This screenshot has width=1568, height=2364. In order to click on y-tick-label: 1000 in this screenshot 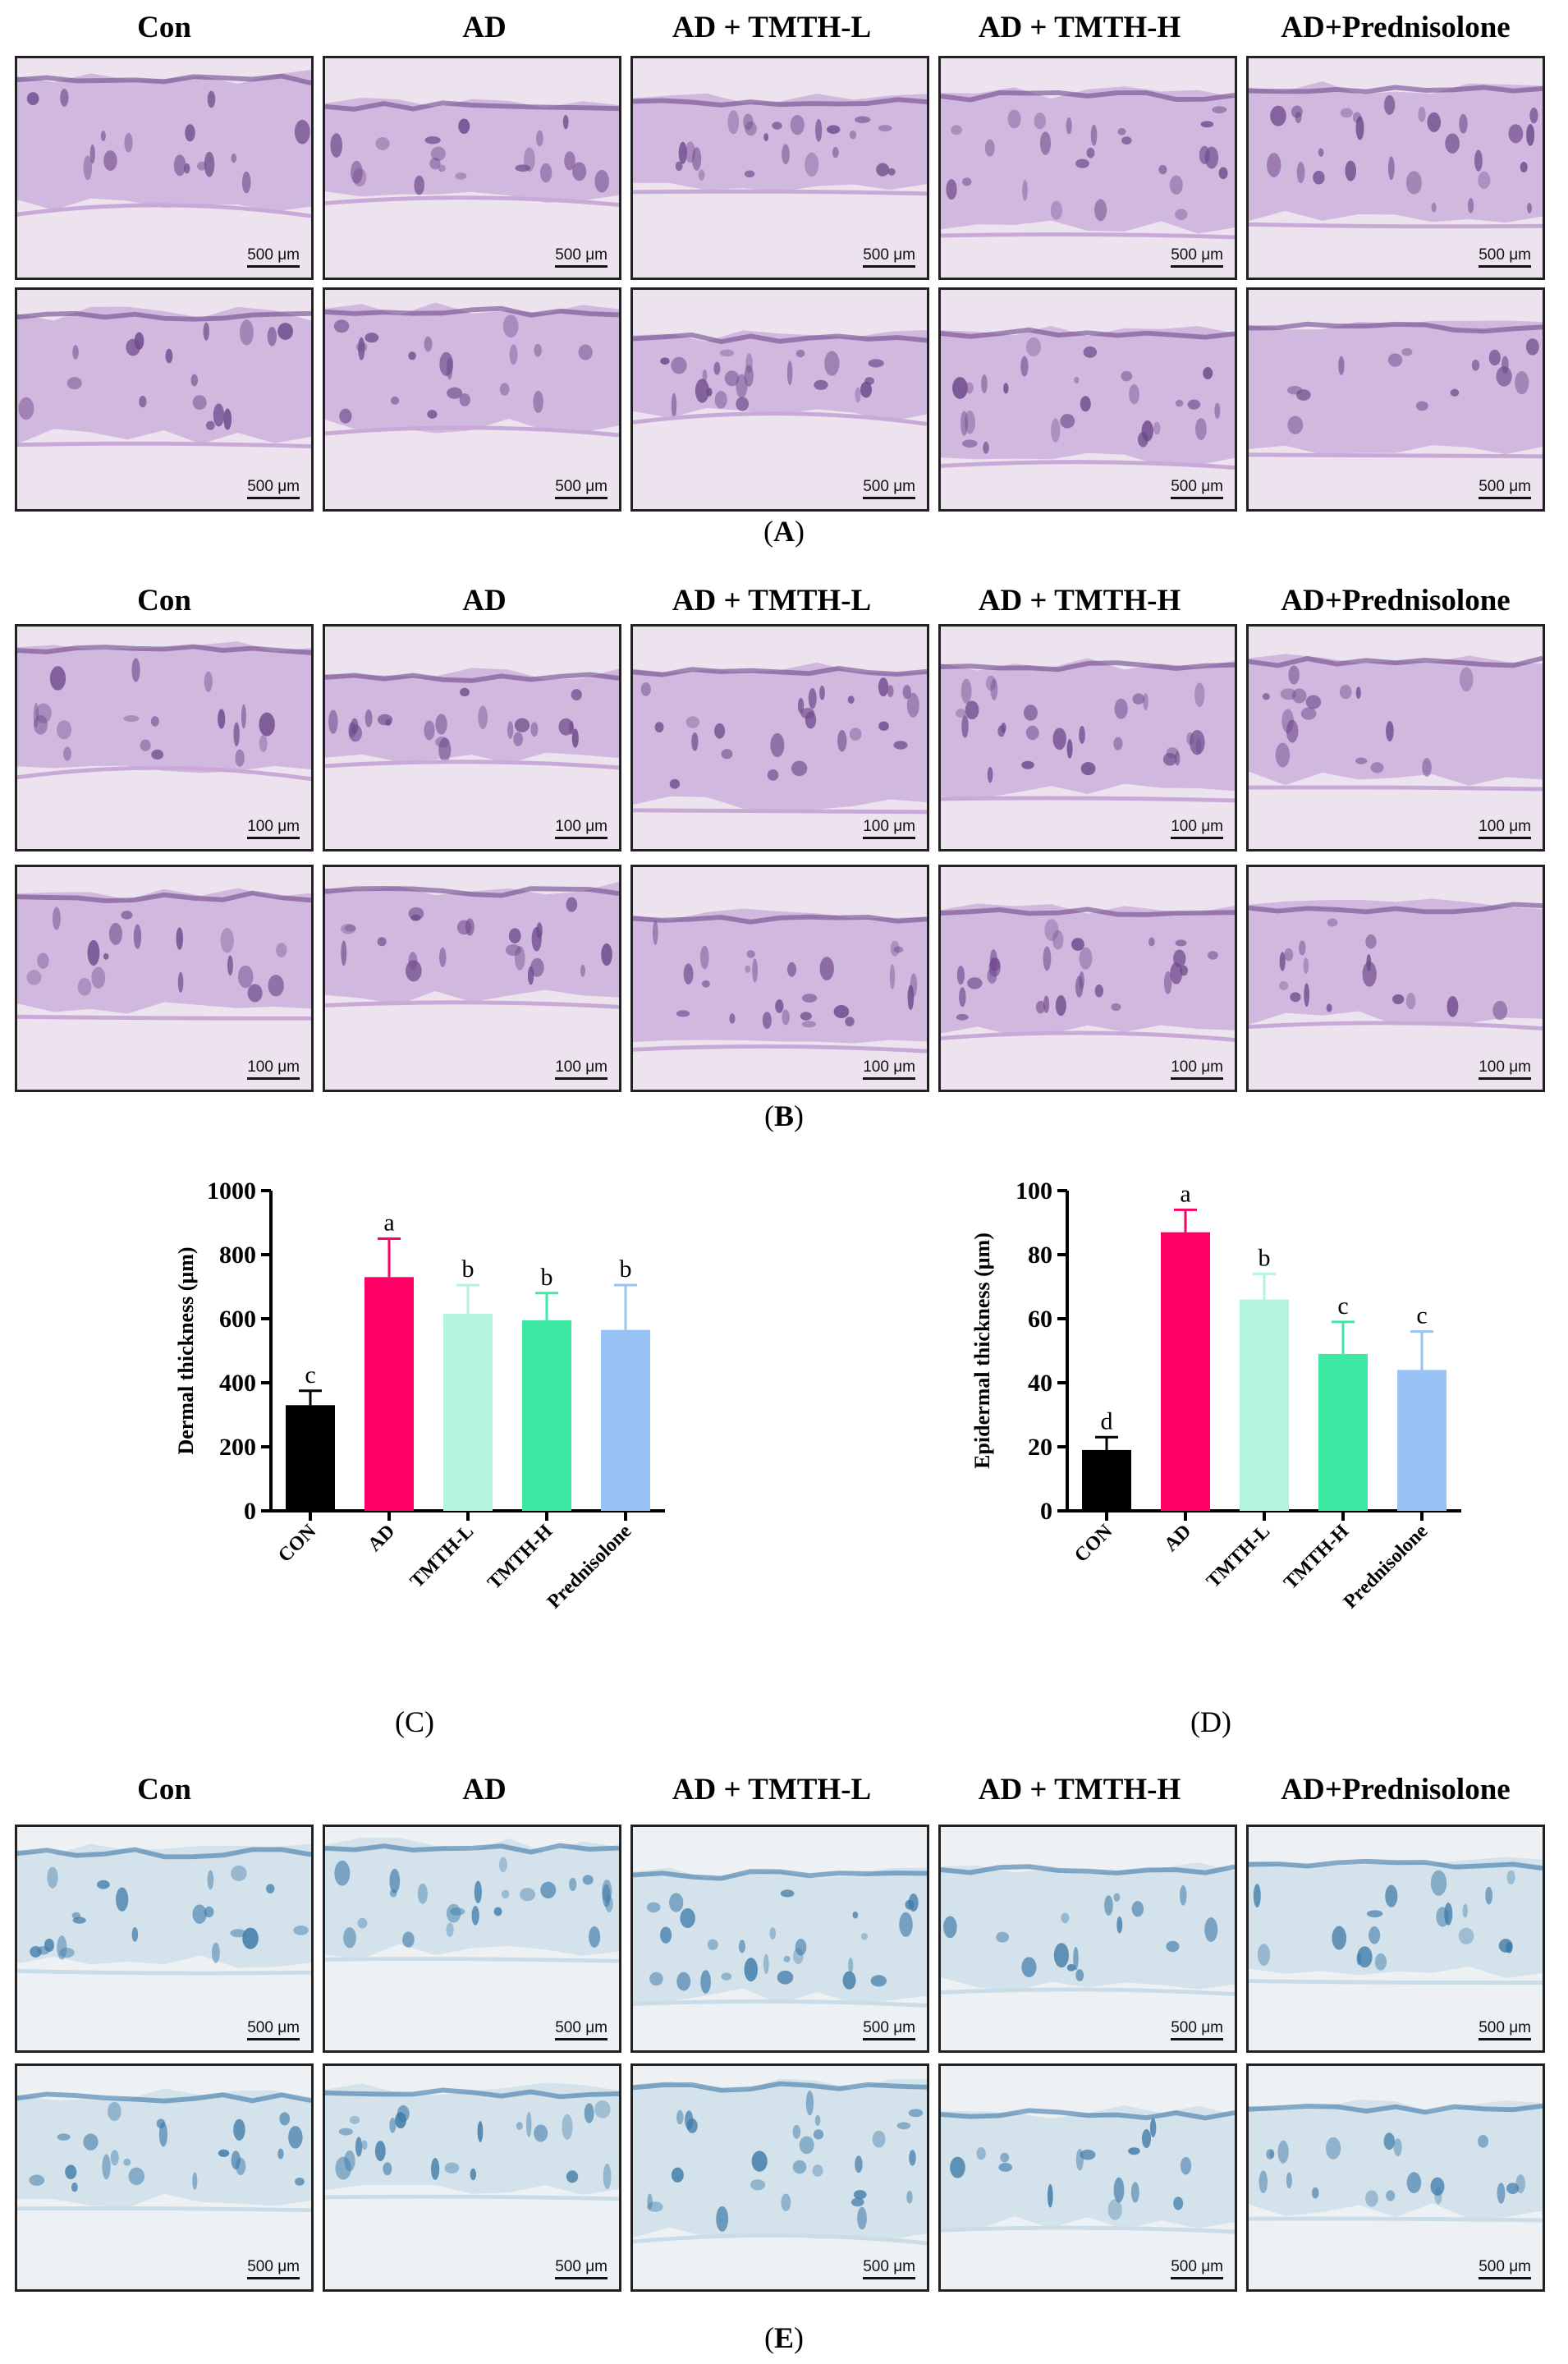, I will do `click(231, 1191)`.